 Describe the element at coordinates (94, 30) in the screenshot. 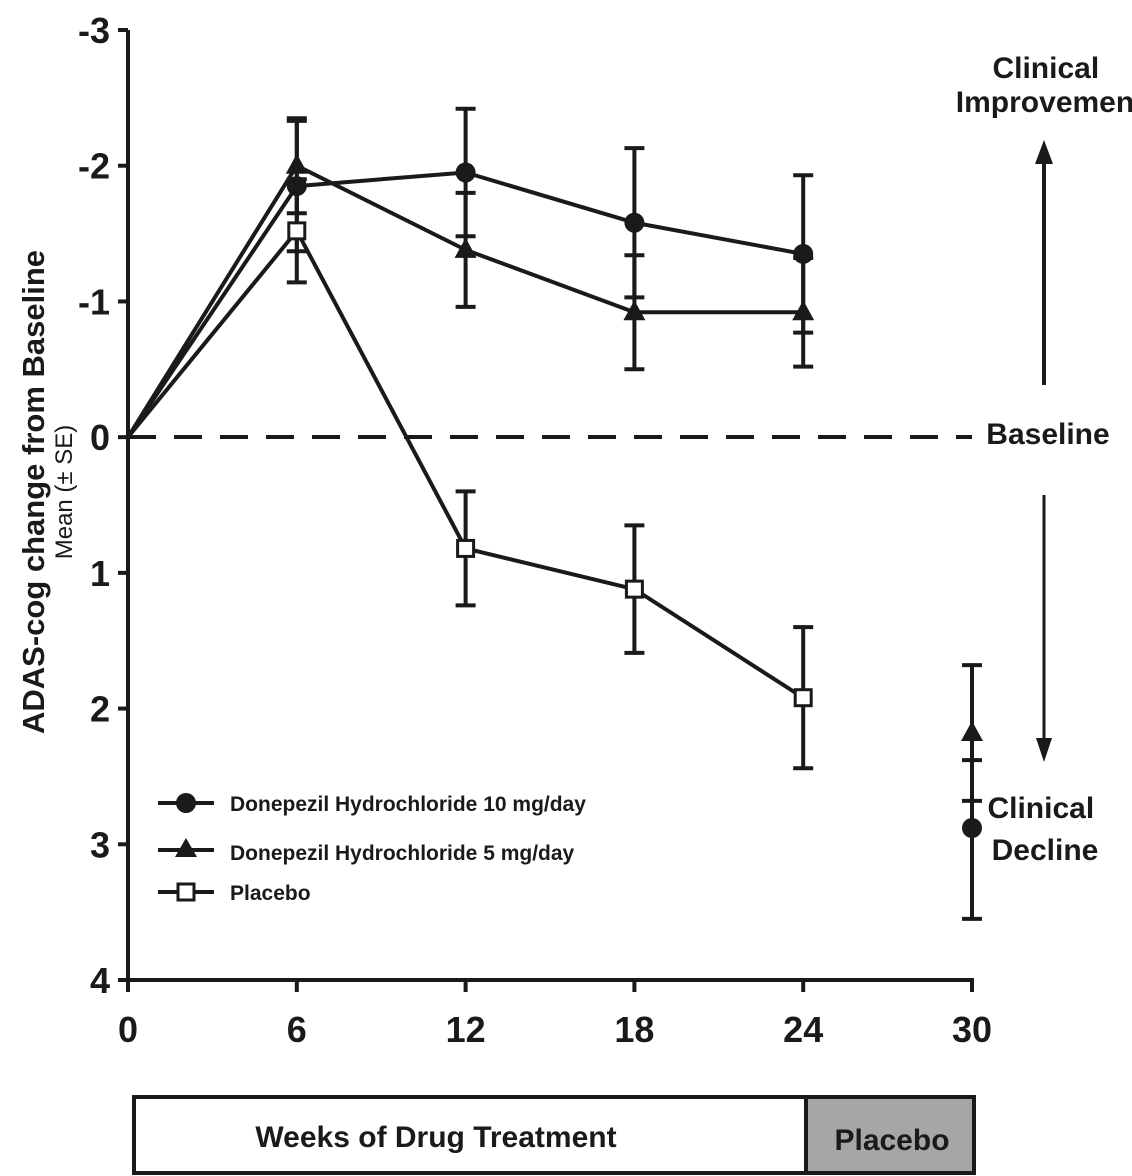

I see `y-tick-label: -3` at that location.